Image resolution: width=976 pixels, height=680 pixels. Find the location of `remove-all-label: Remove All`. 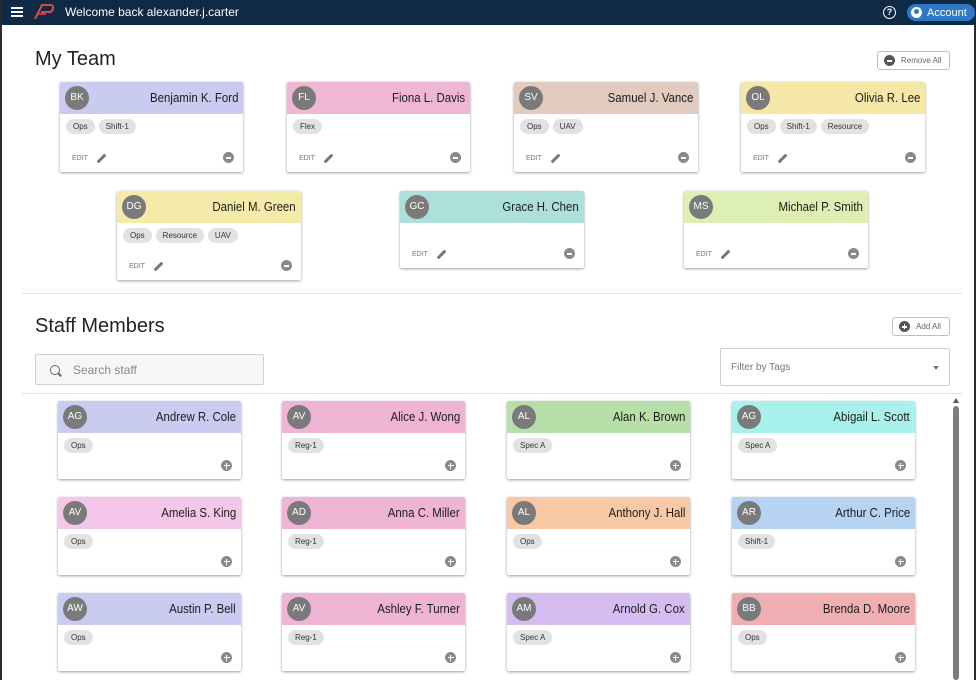

remove-all-label: Remove All is located at coordinates (921, 60).